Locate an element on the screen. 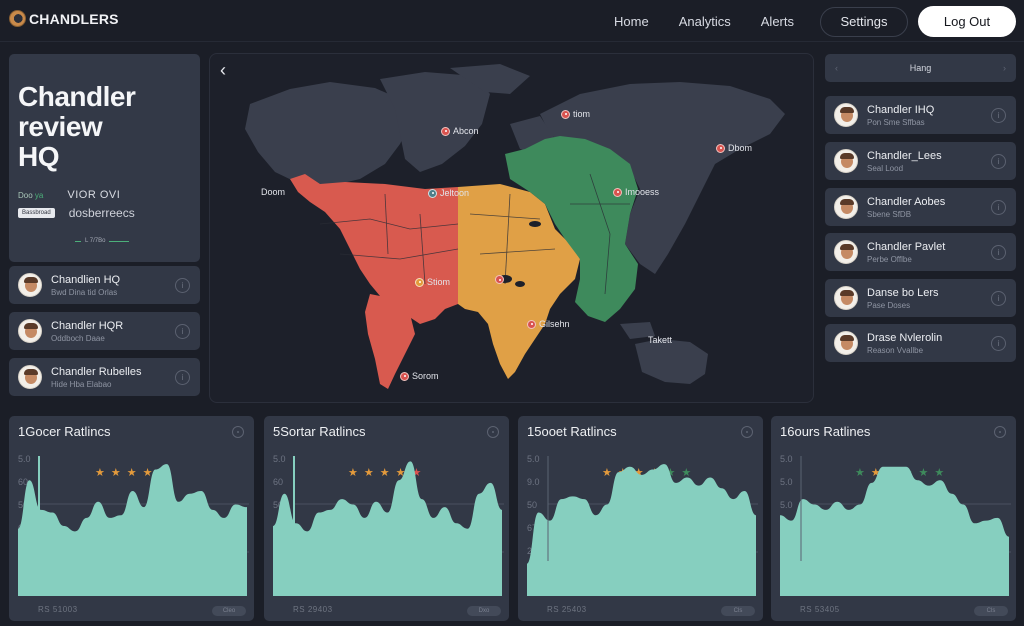 This screenshot has height=626, width=1024. list-item: Drase Nvlerolin Reason Vvallbe i is located at coordinates (920, 343).